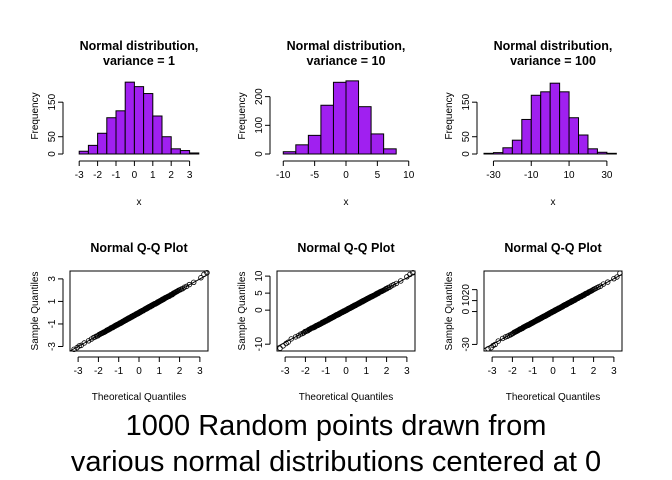 The width and height of the screenshot is (672, 480). Describe the element at coordinates (493, 175) in the screenshot. I see `x-tick-label: -30` at that location.